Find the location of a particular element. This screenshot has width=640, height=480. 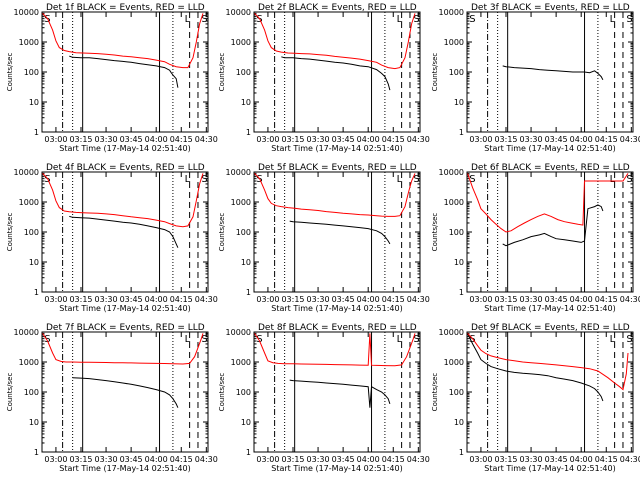

chart-title: Det 1f BLACK = Events, RED = LLD is located at coordinates (125, 8).